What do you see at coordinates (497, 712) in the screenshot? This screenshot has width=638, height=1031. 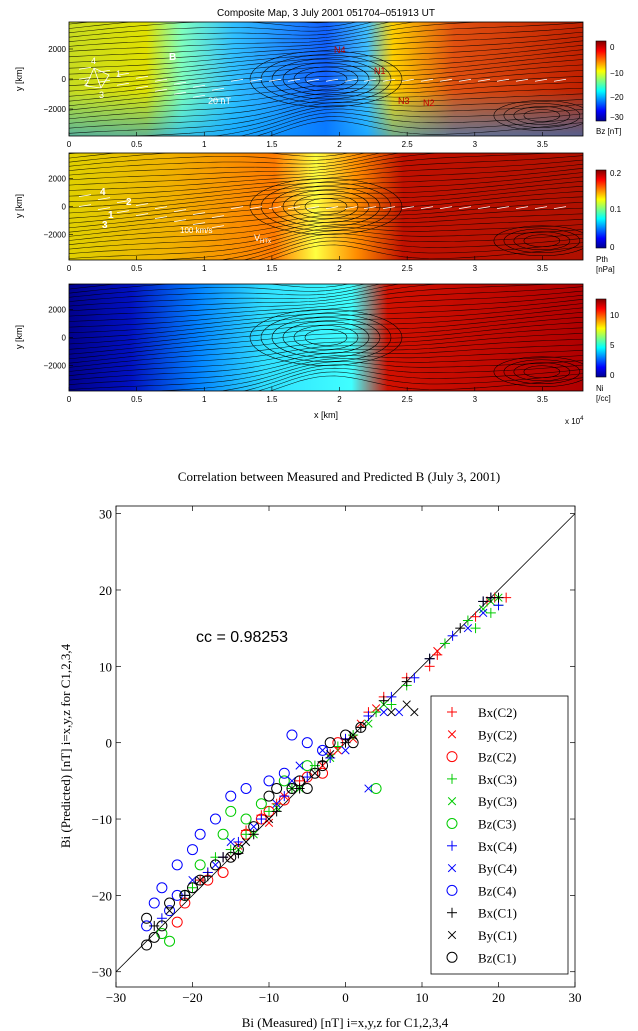 I see `legend-label: Bx(C2)` at bounding box center [497, 712].